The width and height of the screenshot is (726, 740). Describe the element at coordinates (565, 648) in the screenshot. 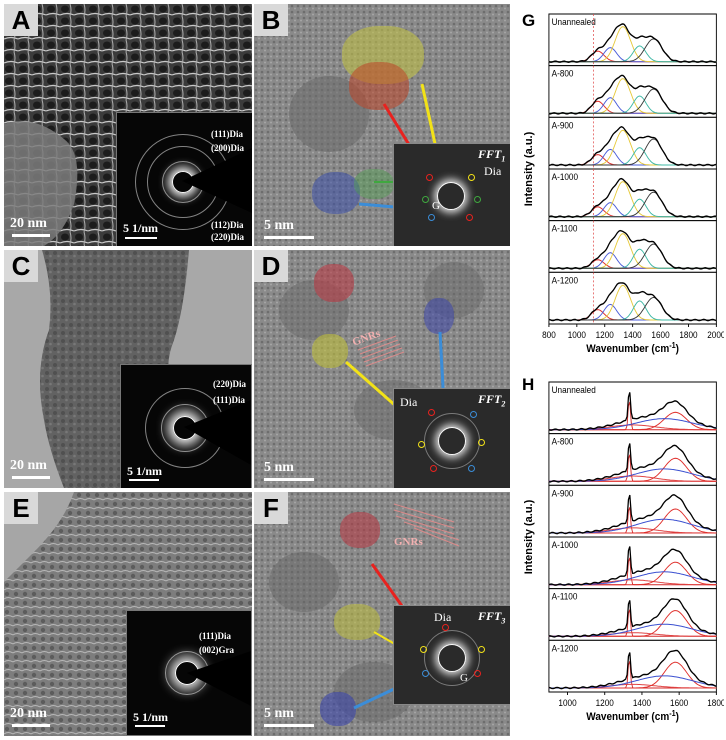

I see `sample-label: A-1200` at that location.